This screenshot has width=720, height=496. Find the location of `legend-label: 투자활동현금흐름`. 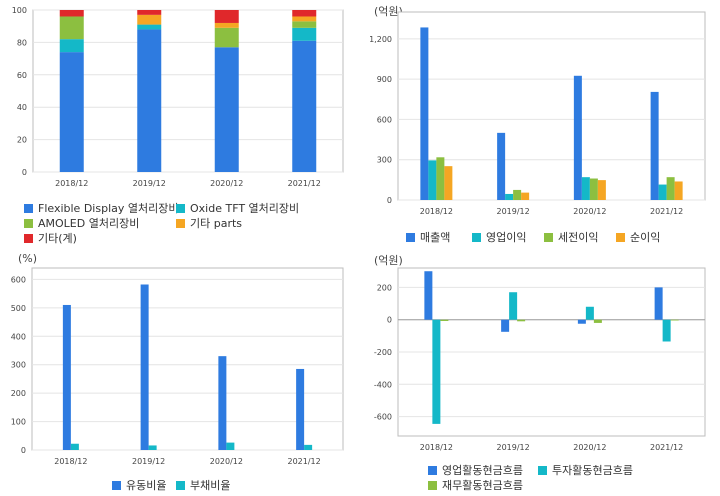

legend-label: 투자활동현금흐름 is located at coordinates (592, 470).